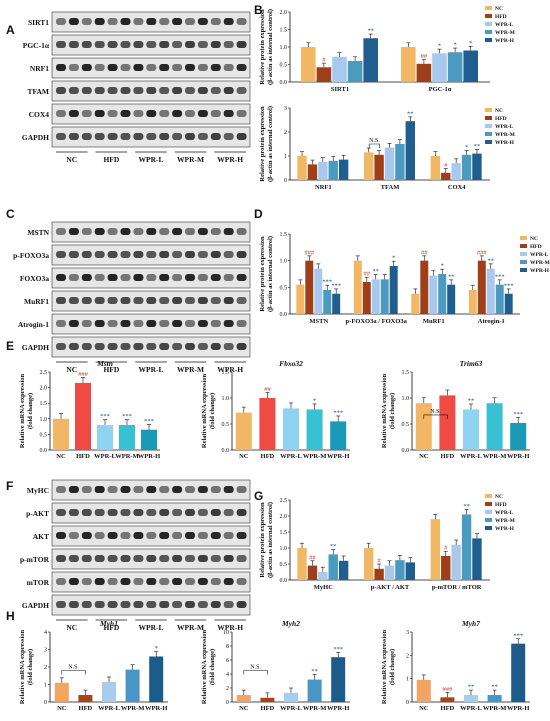 The width and height of the screenshot is (550, 721). I want to click on legend-label: WPR-H, so click(505, 41).